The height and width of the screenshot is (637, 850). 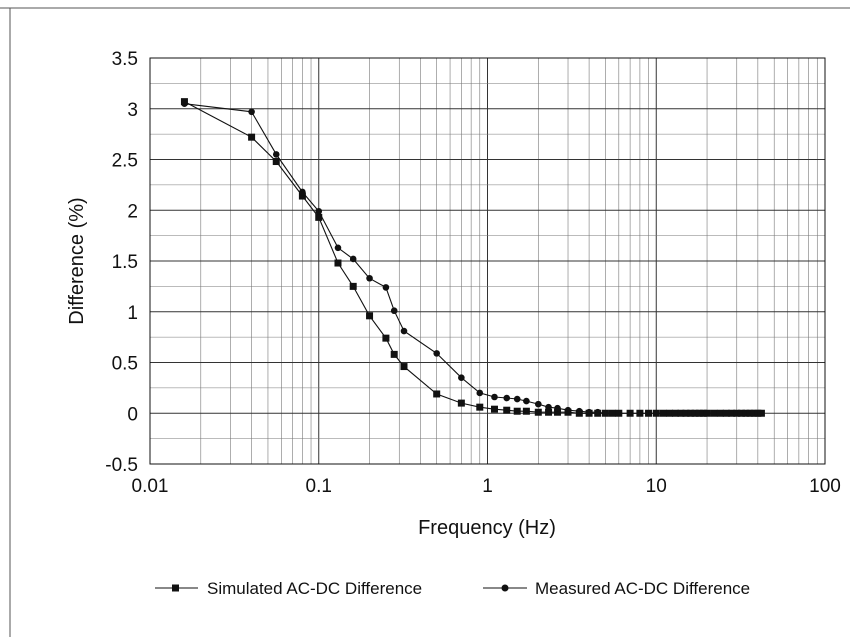 I want to click on legend-marker-simulated, so click(x=175, y=588).